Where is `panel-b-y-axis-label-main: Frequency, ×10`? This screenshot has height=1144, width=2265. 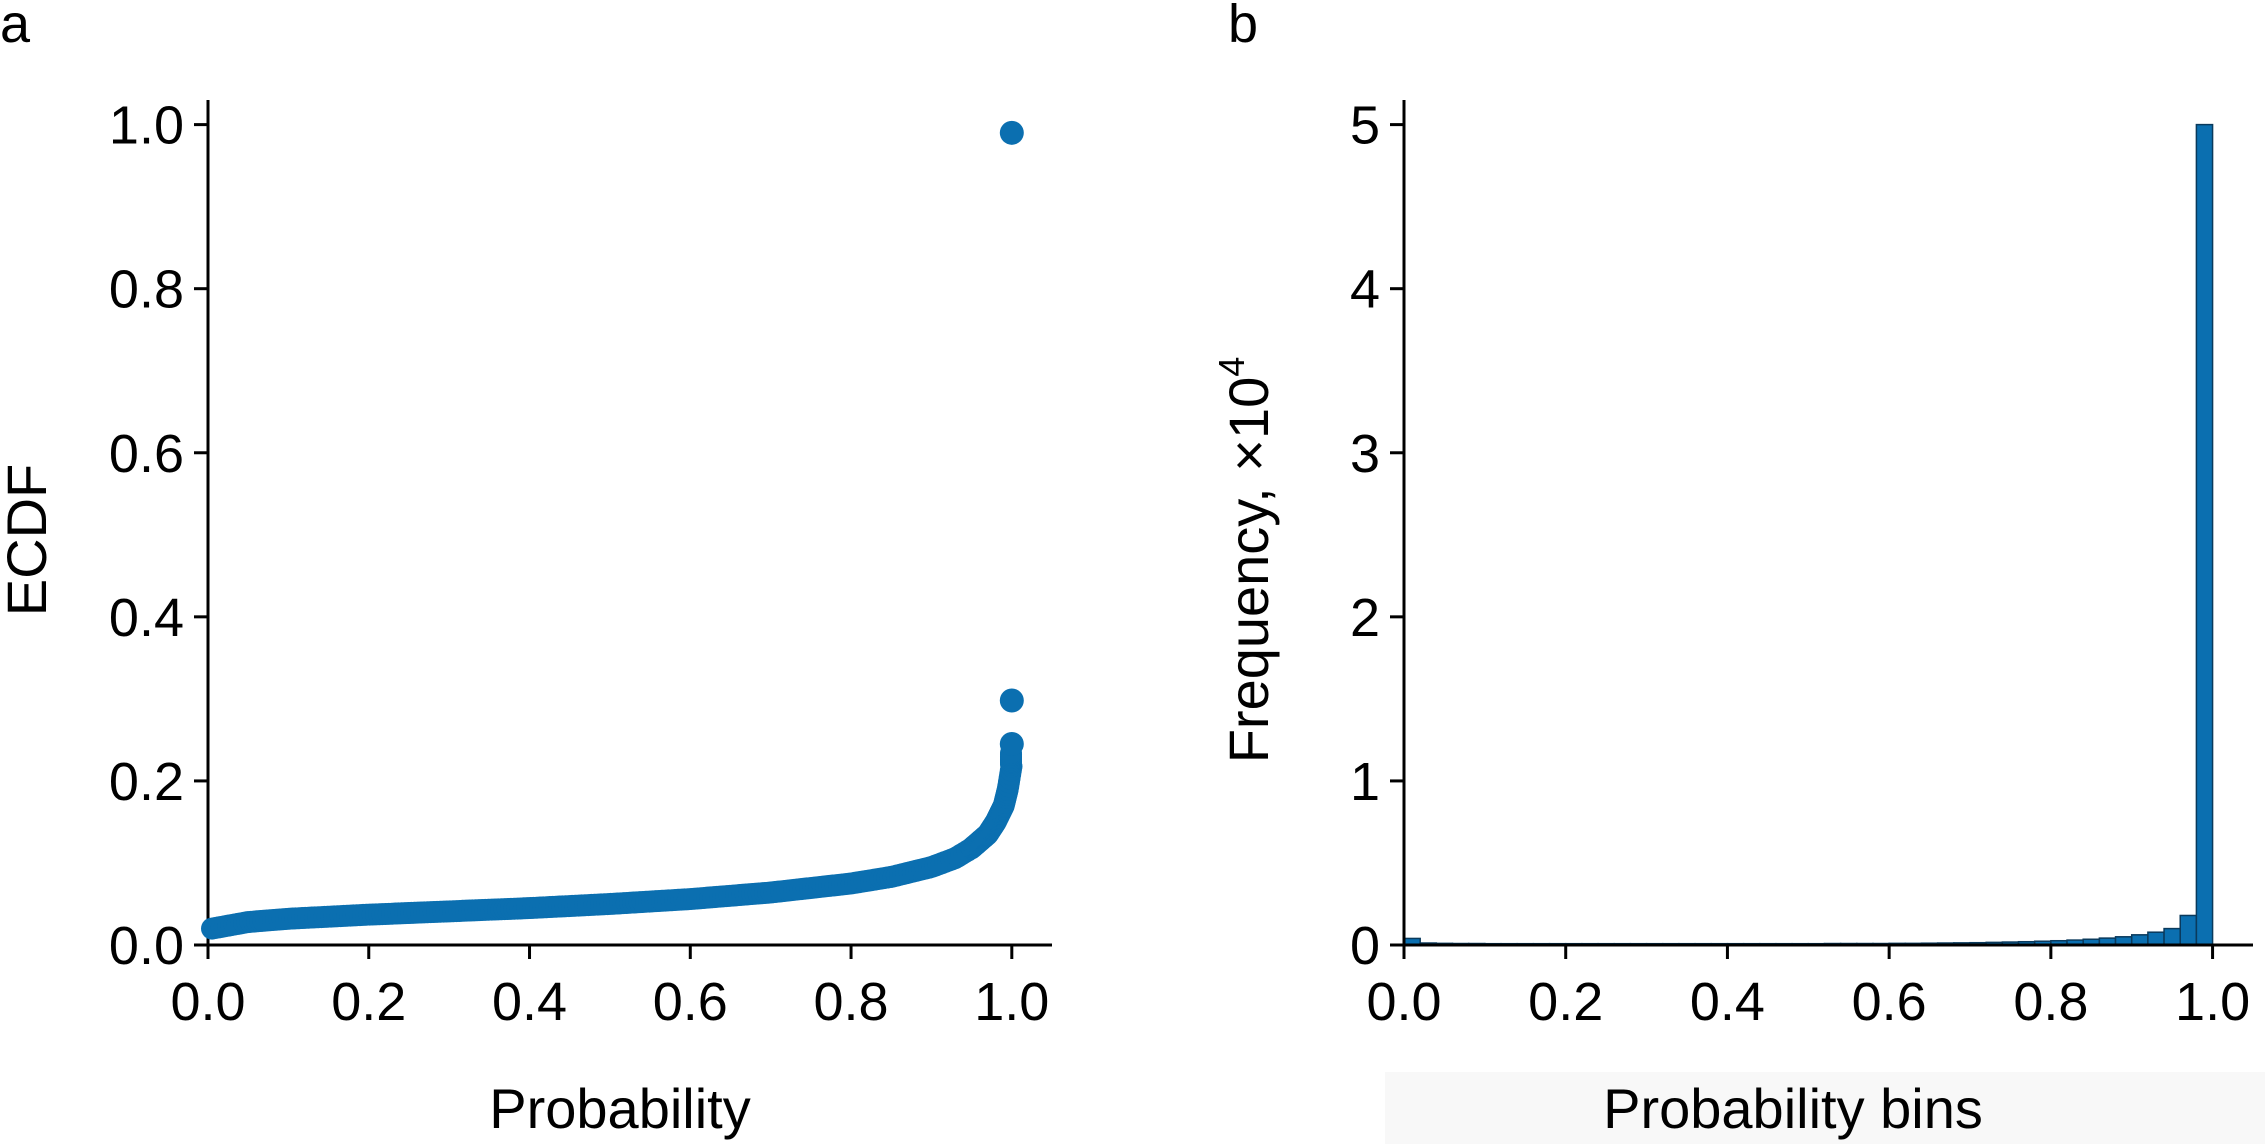
panel-b-y-axis-label-main: Frequency, ×10 is located at coordinates (1248, 570).